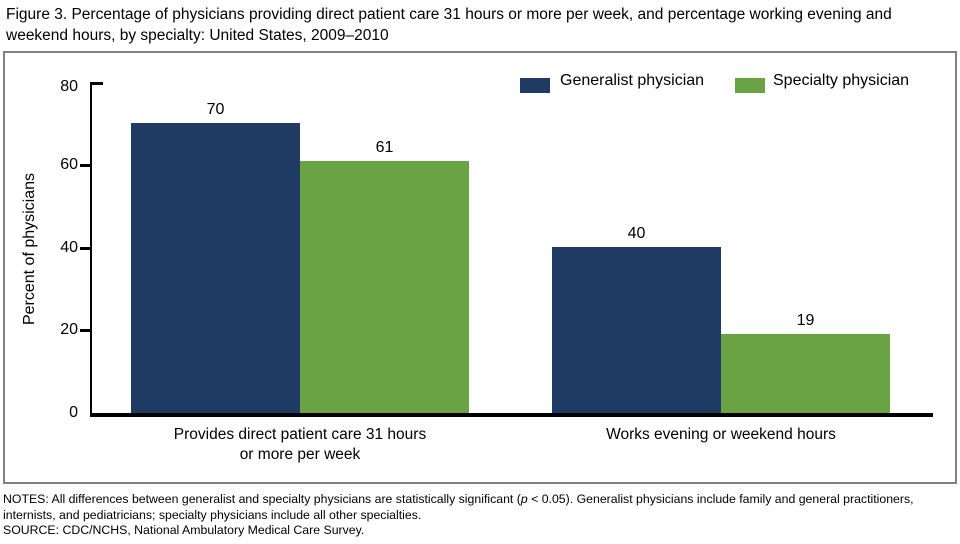  What do you see at coordinates (384, 147) in the screenshot?
I see `bar-value-specialty-physician-group1: 61` at bounding box center [384, 147].